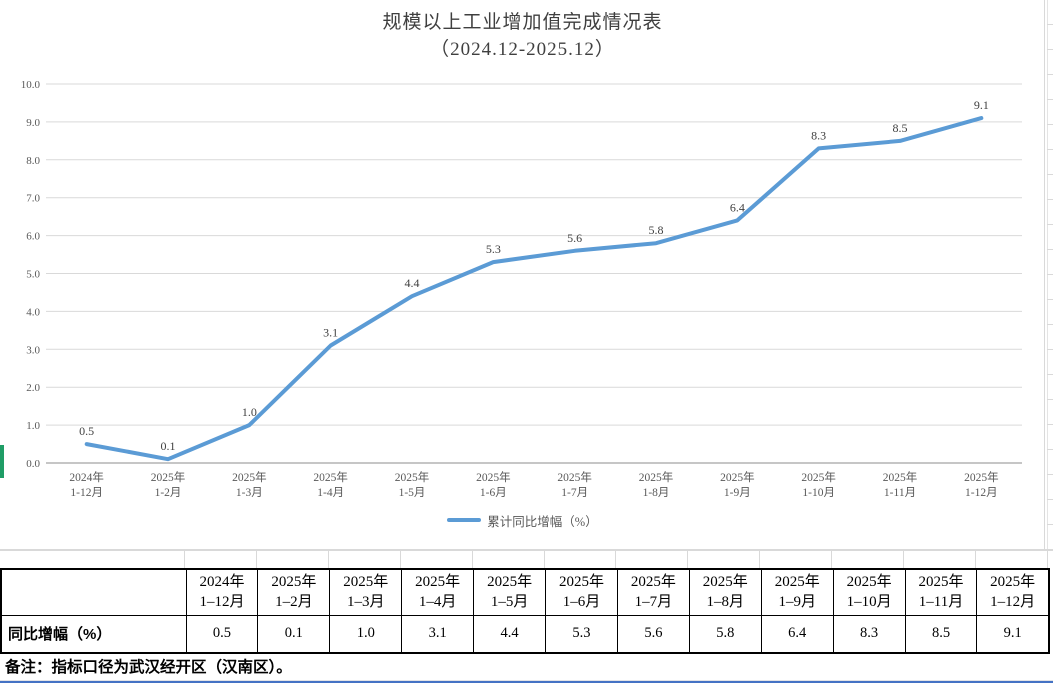 The width and height of the screenshot is (1053, 683). I want to click on x-tick-label: 1-3月, so click(249, 493).